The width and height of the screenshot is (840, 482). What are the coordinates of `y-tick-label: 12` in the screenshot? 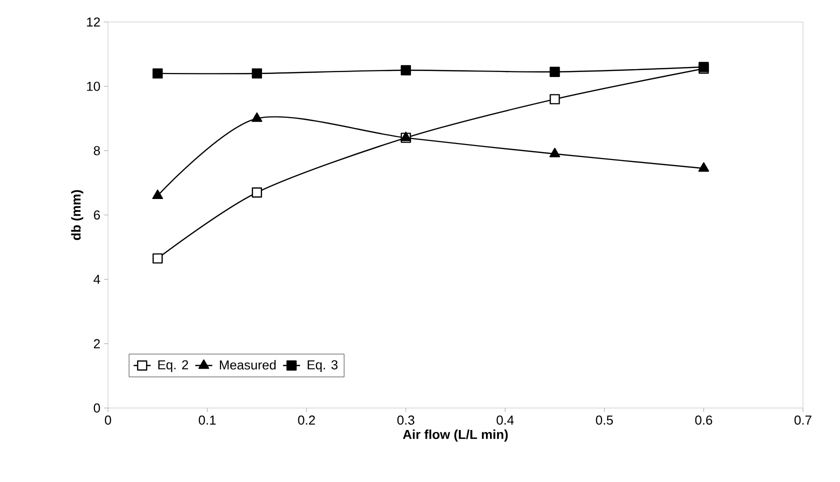 It's located at (93, 22).